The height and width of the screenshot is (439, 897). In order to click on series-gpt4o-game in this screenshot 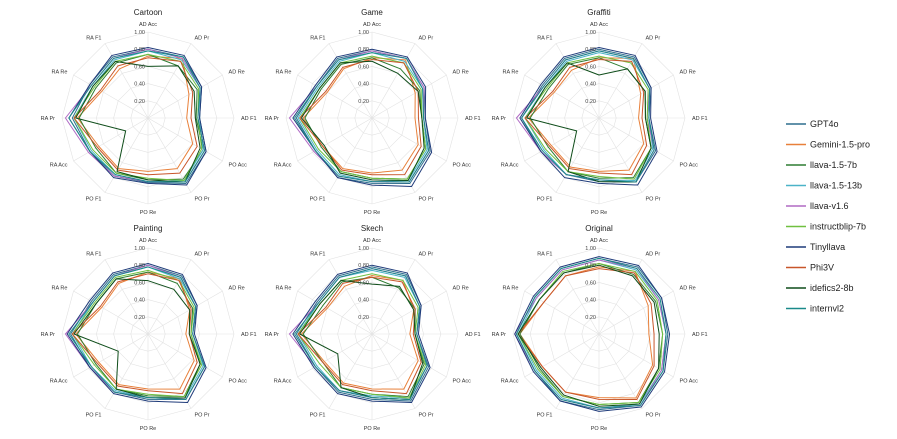, I will do `click(363, 117)`.